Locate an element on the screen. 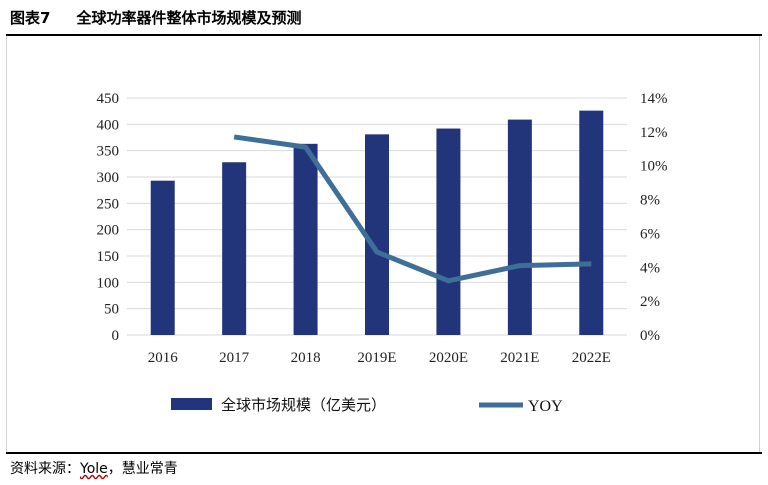 This screenshot has width=768, height=485. source-name: Yole is located at coordinates (94, 469).